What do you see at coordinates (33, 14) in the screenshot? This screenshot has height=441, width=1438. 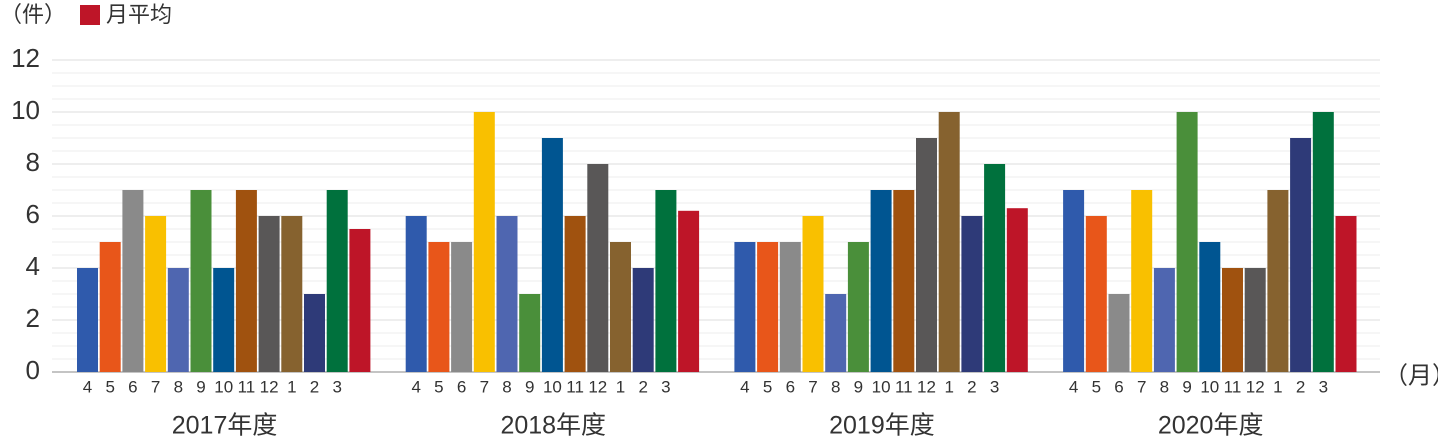 I see `y-unit-label: （件）` at bounding box center [33, 14].